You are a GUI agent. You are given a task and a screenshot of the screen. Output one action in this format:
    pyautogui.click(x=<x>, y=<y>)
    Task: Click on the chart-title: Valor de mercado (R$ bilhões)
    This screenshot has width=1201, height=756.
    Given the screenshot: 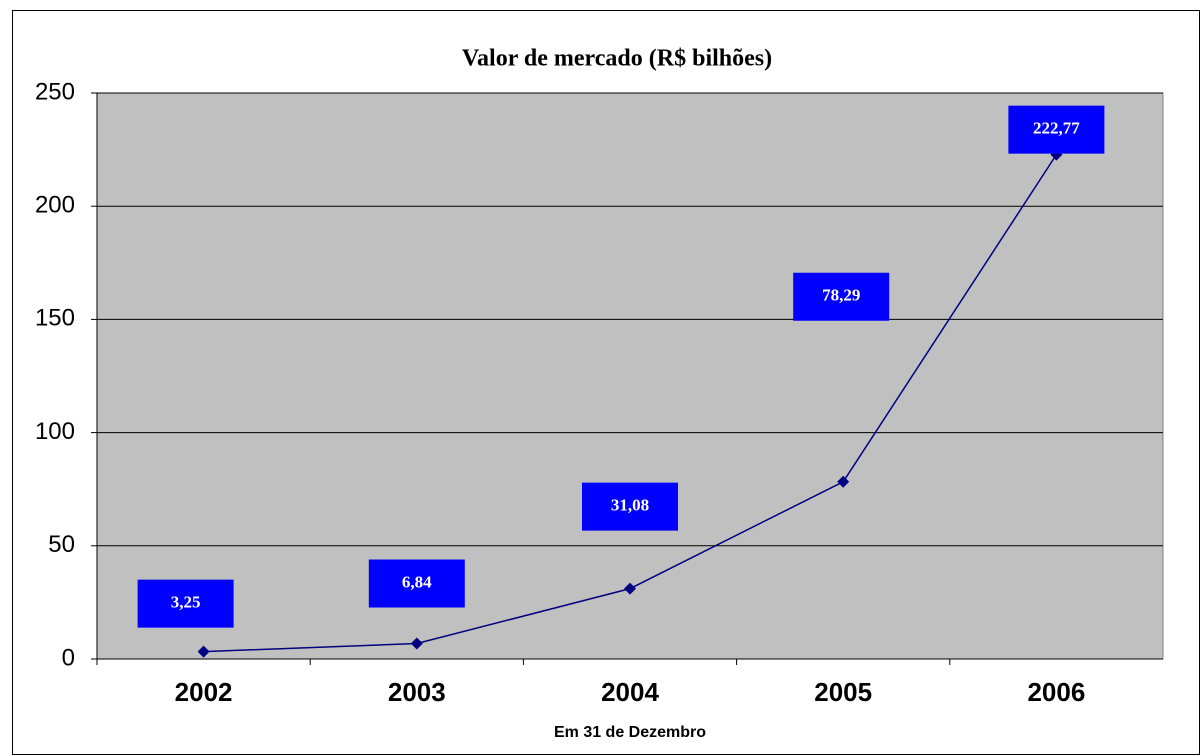 What is the action you would take?
    pyautogui.click(x=617, y=59)
    